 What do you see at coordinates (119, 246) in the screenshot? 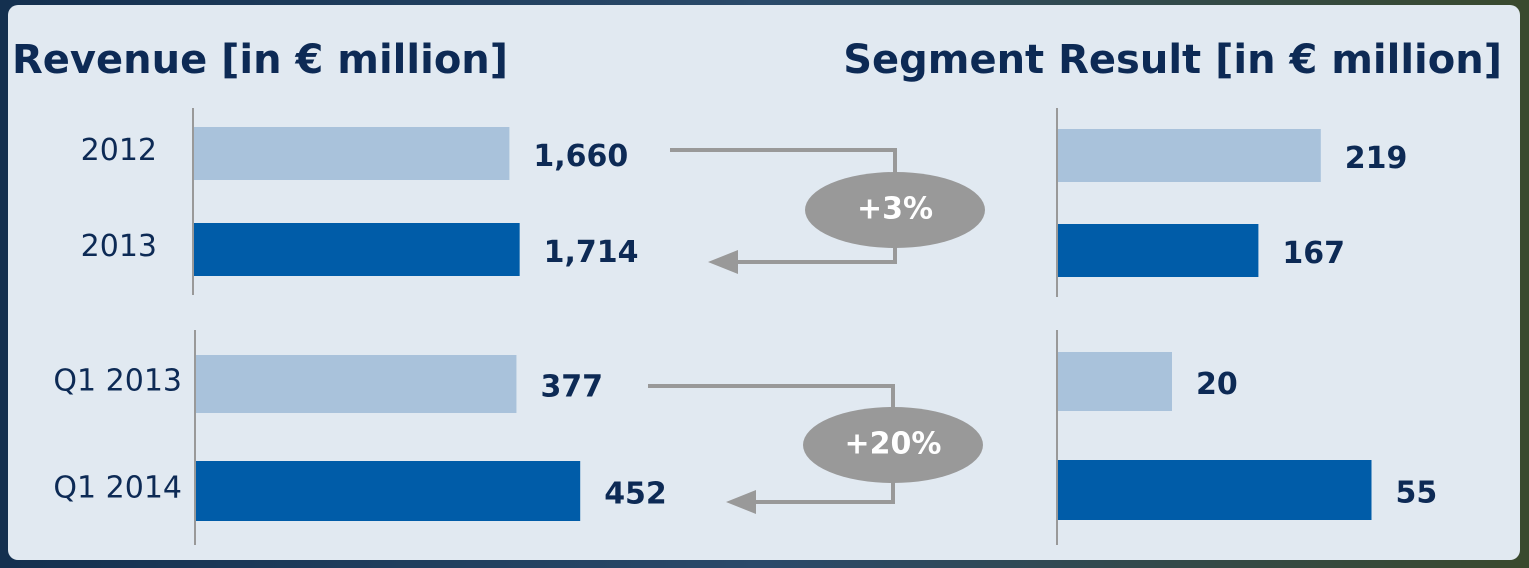
I see `category-label: 2013` at bounding box center [119, 246].